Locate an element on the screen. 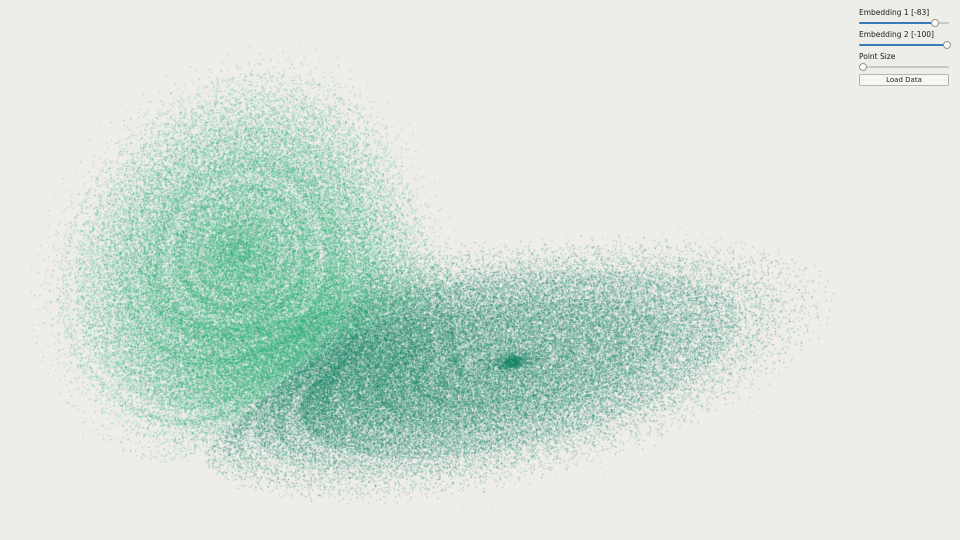  embedding-2-slider is located at coordinates (905, 44).